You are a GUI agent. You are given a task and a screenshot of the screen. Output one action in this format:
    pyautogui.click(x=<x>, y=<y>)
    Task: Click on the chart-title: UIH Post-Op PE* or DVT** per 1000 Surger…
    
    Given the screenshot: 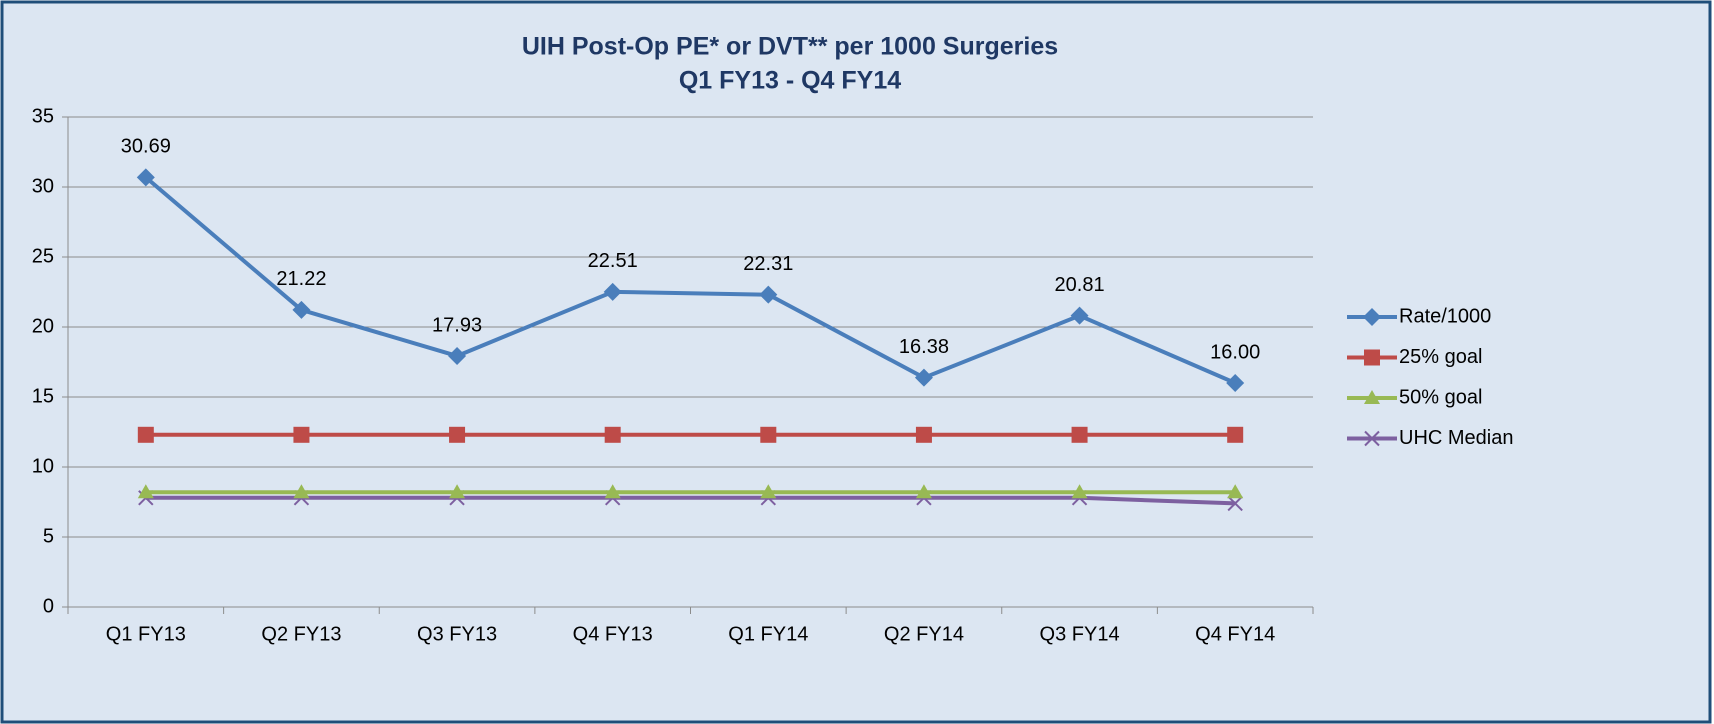 What is the action you would take?
    pyautogui.click(x=790, y=47)
    